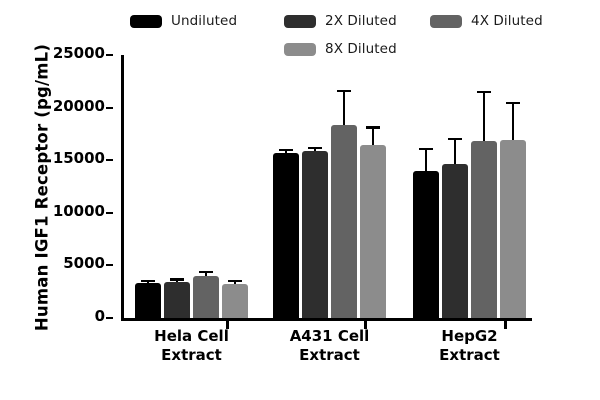 The width and height of the screenshot is (600, 400). I want to click on x-axis-group-label: HepG2 Extract, so click(470, 346).